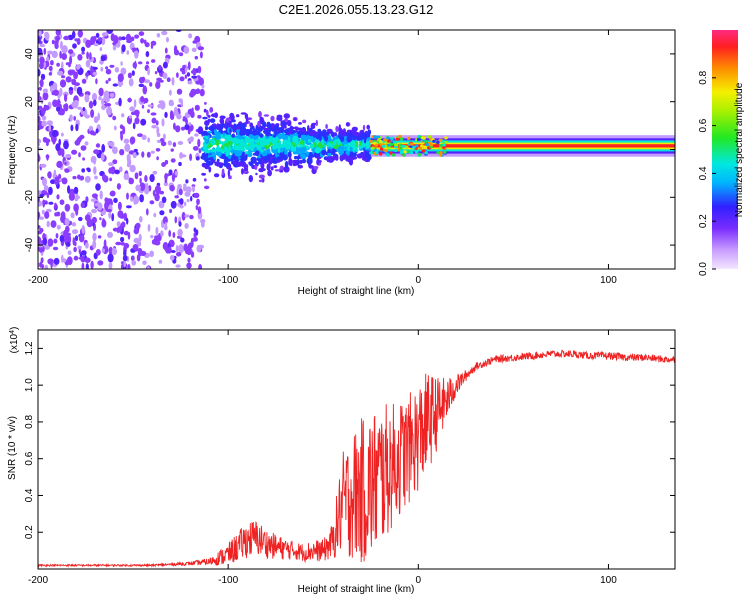 The width and height of the screenshot is (750, 600). What do you see at coordinates (29, 532) in the screenshot?
I see `snr-y-tick-label: 0.2` at bounding box center [29, 532].